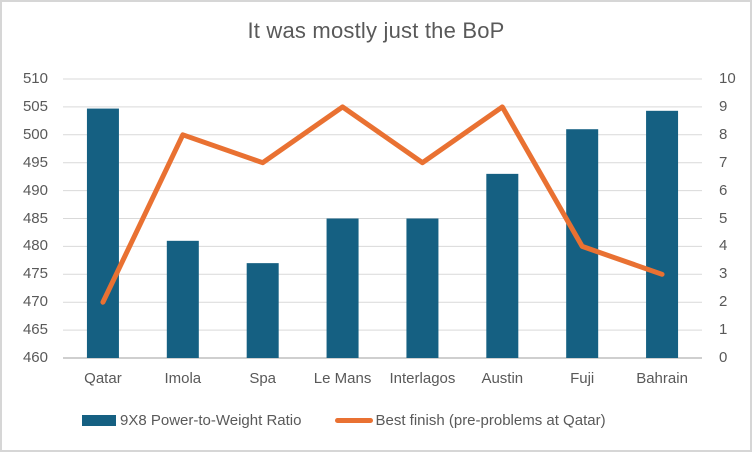  I want to click on right-axis-tick-label: 7, so click(723, 162).